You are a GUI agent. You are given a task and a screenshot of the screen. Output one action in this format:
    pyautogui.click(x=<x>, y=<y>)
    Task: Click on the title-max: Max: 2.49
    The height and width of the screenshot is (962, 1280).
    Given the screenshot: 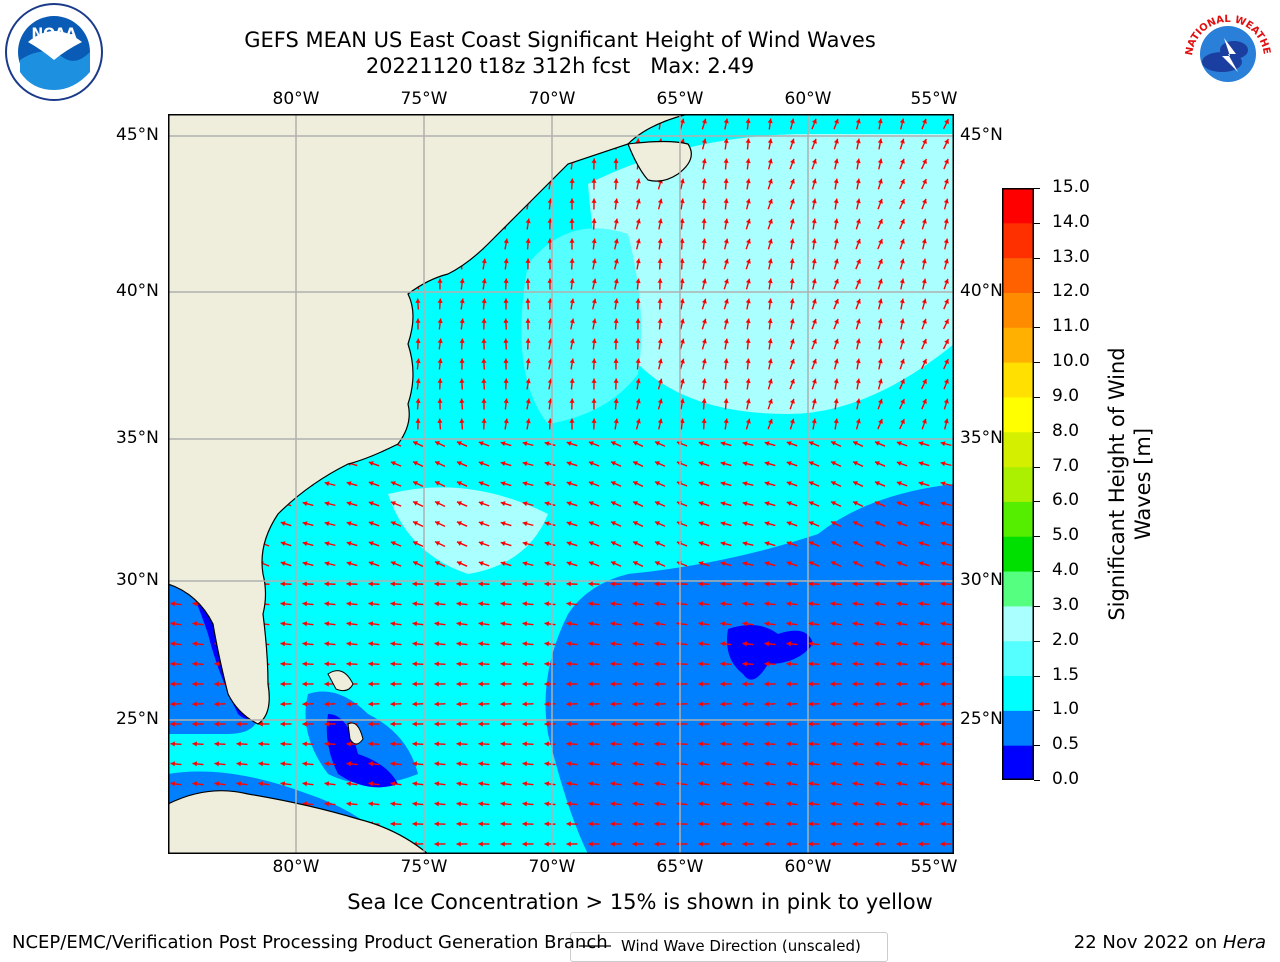 What is the action you would take?
    pyautogui.click(x=702, y=66)
    